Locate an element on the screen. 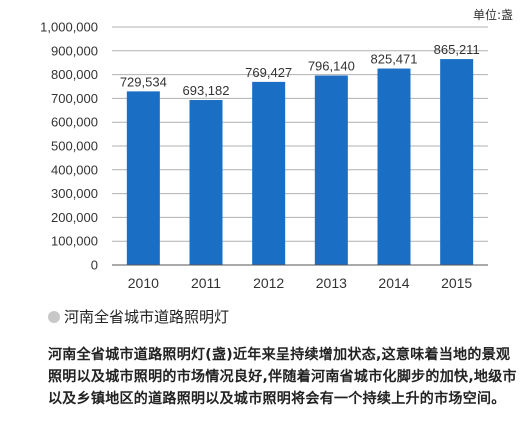 Image resolution: width=525 pixels, height=437 pixels. y-tick-label: 400,000 is located at coordinates (74, 169).